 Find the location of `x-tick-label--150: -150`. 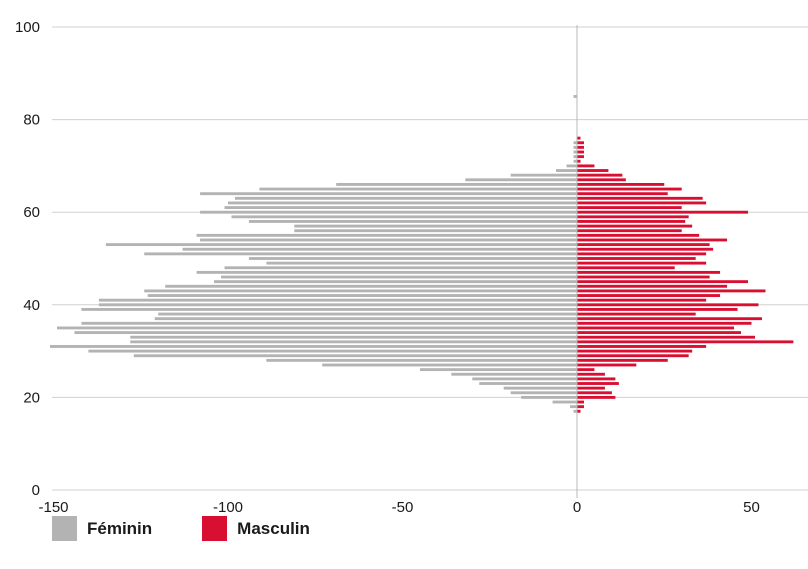

x-tick-label--150: -150 is located at coordinates (53, 507).